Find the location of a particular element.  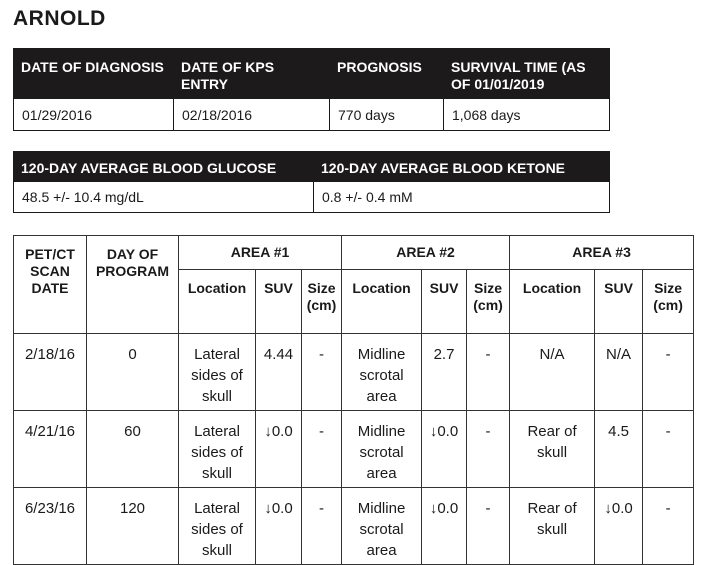

header-prognosis: PROGNOSIS is located at coordinates (386, 73).